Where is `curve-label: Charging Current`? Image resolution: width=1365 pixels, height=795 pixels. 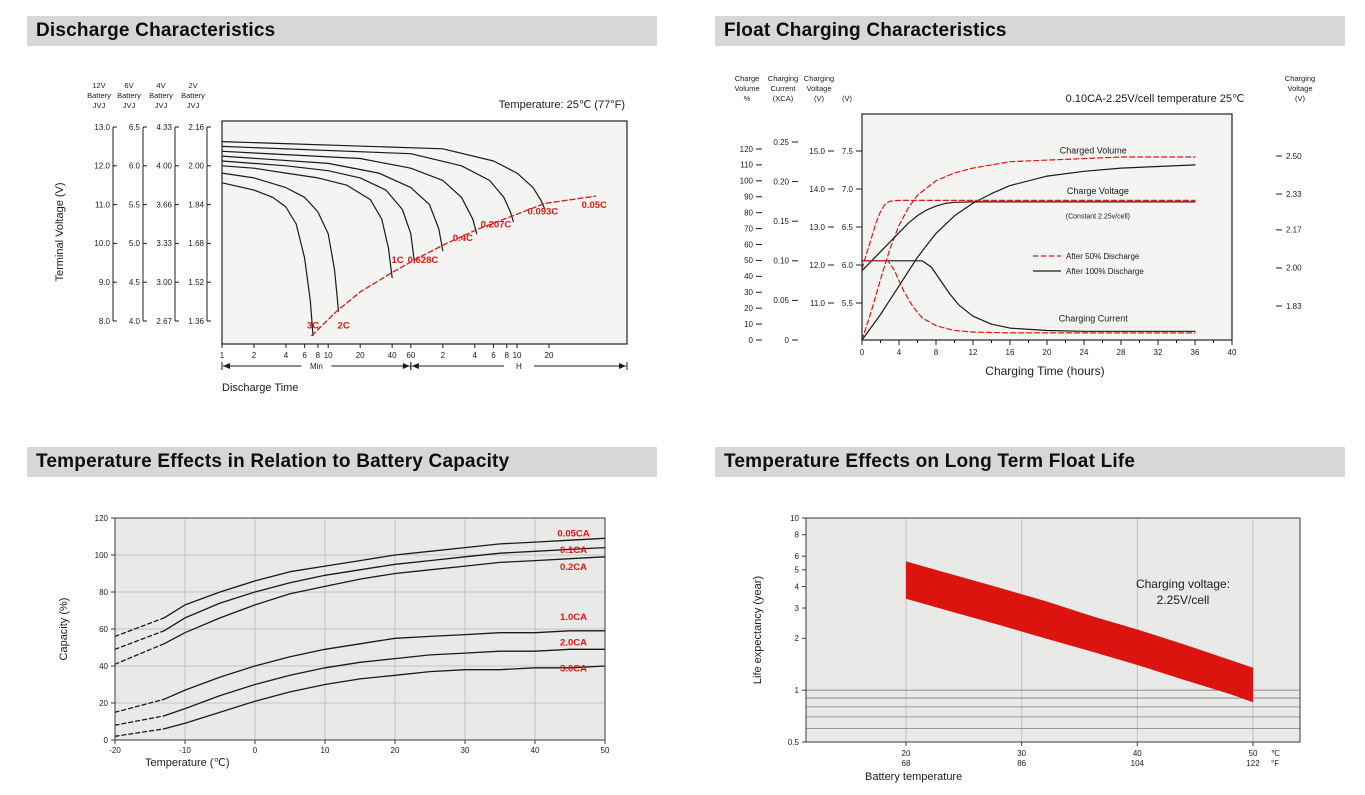
curve-label: Charging Current is located at coordinates (1094, 319).